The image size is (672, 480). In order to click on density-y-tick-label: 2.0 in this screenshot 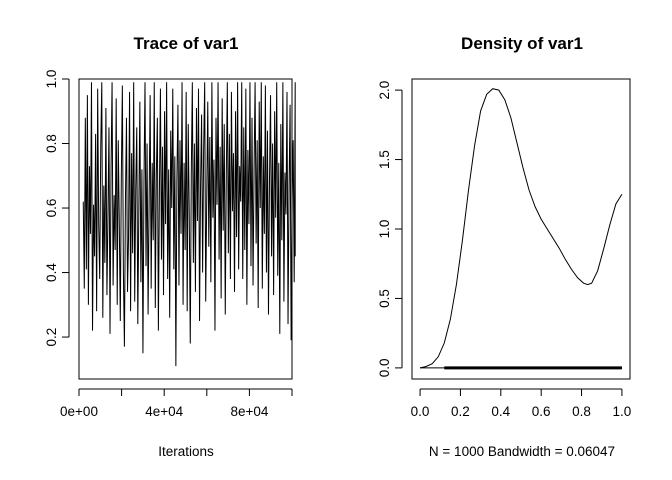, I will do `click(384, 90)`.